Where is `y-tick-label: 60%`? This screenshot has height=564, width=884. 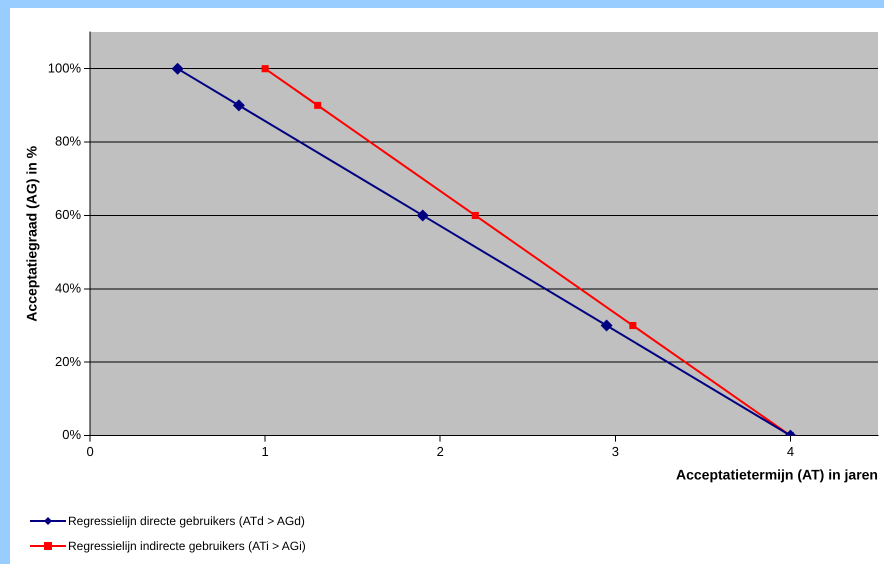
y-tick-label: 60% is located at coordinates (68, 214).